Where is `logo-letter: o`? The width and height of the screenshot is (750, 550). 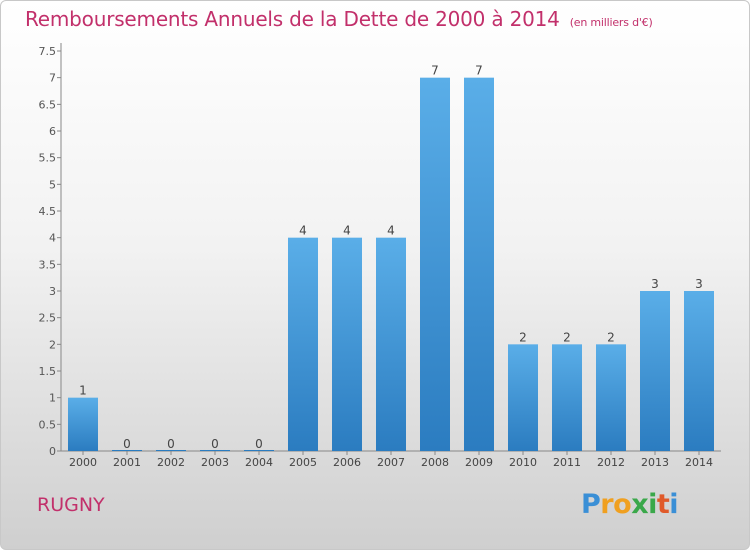 logo-letter: o is located at coordinates (622, 504).